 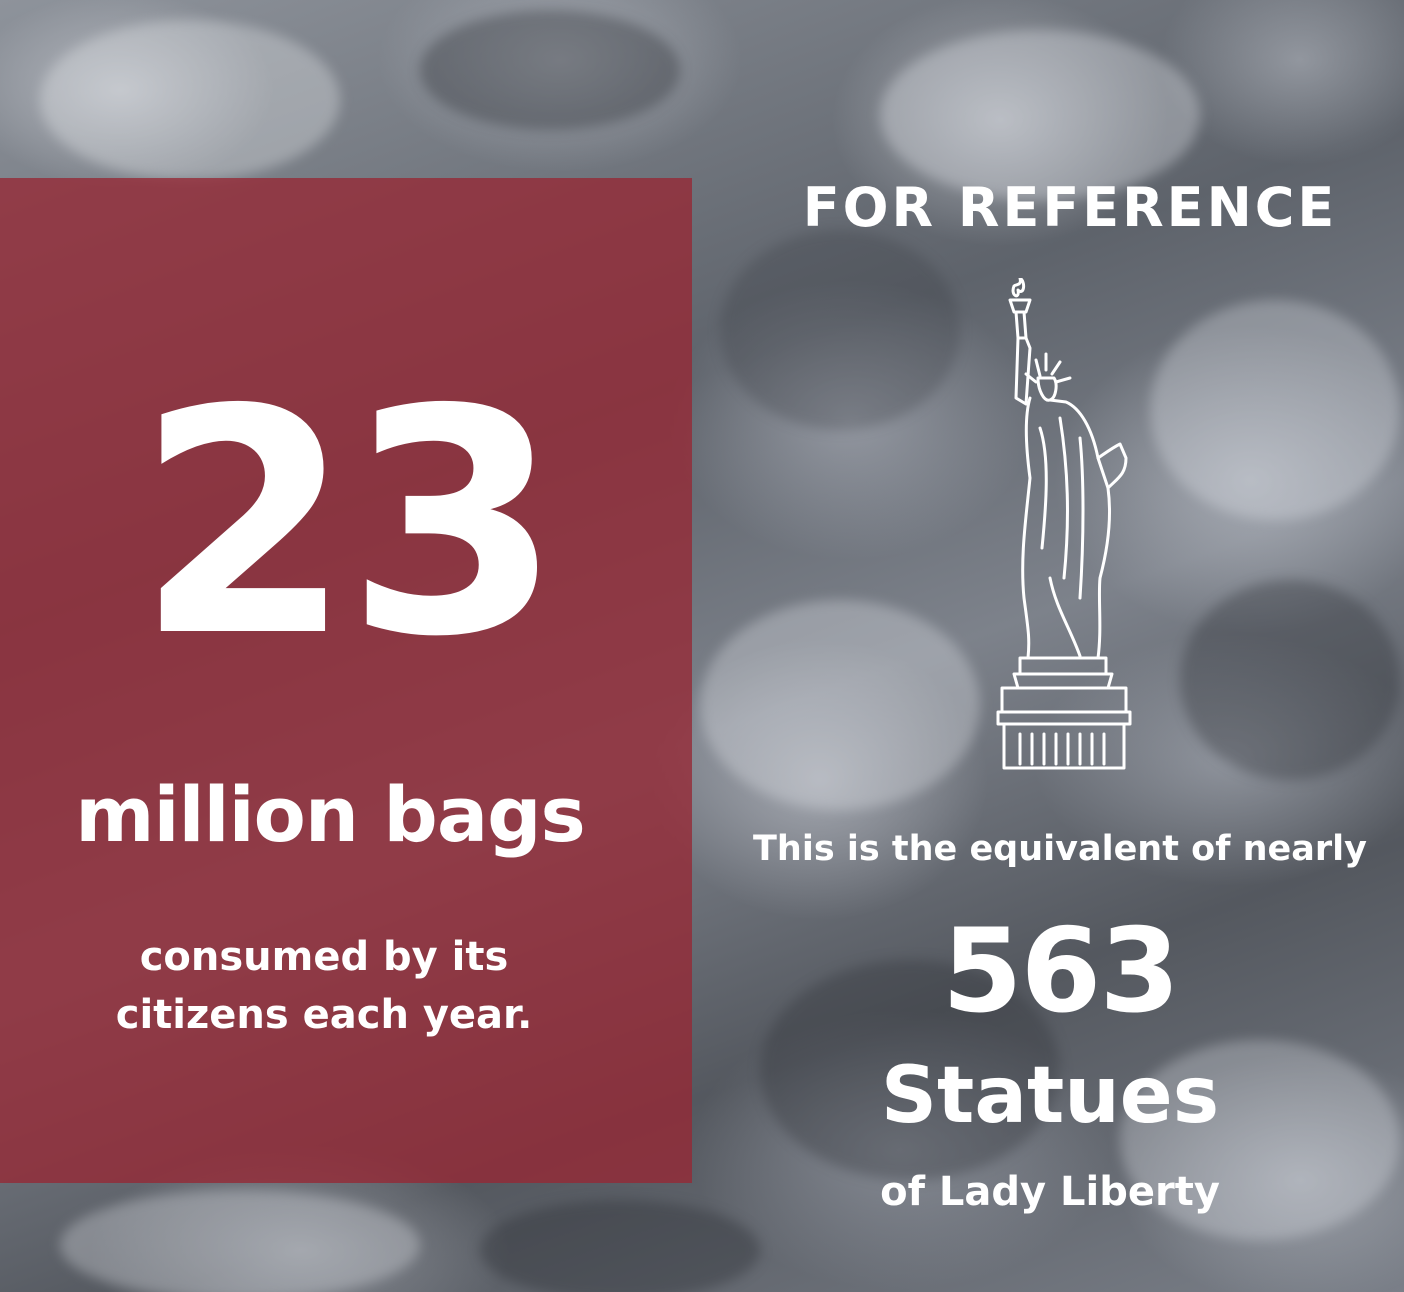 What do you see at coordinates (1060, 849) in the screenshot?
I see `equivalent-text: This is the equivalent of nearly` at bounding box center [1060, 849].